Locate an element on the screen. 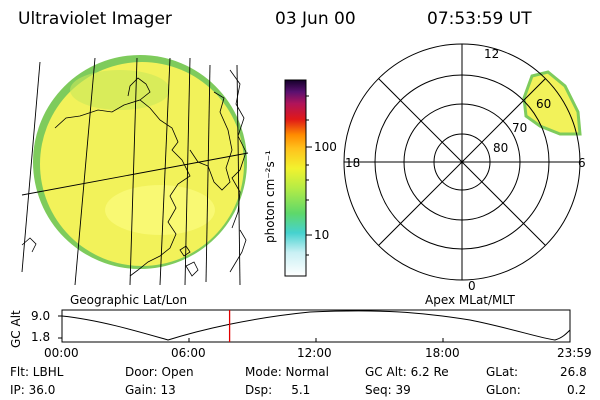 This screenshot has width=600, height=400. altitude-xtick-0000: 00:00 is located at coordinates (61, 353).